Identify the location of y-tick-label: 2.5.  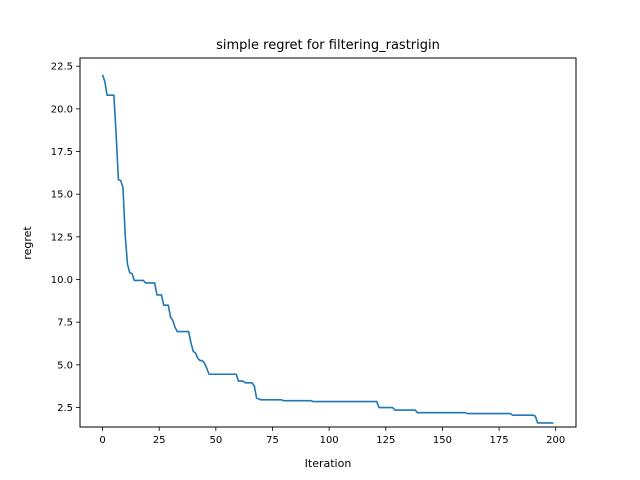
(65, 408).